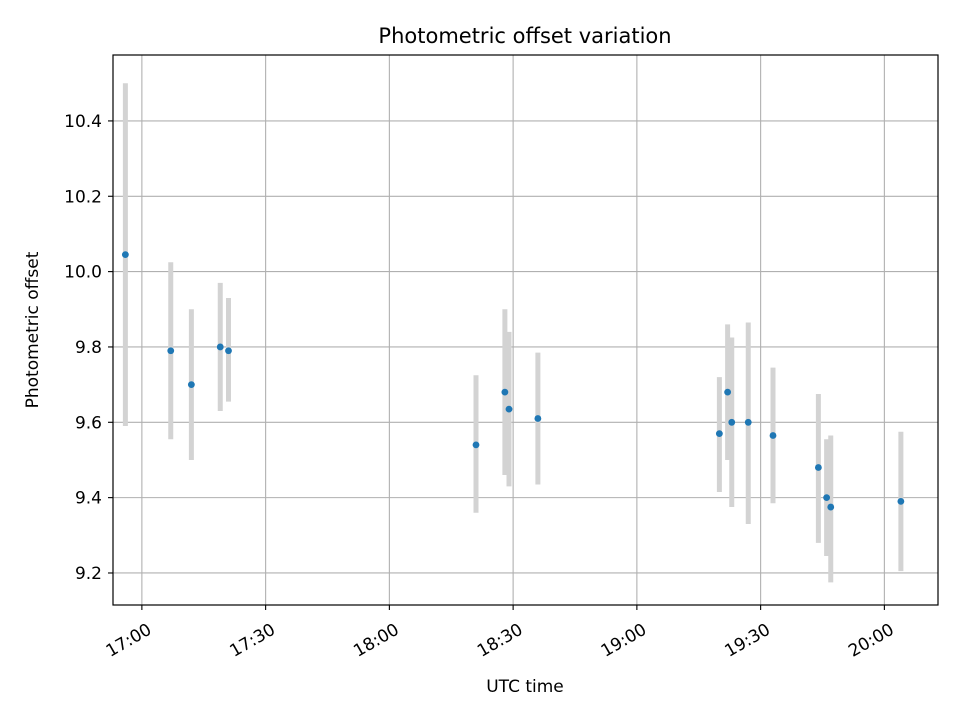 This screenshot has height=720, width=960. I want to click on y-tick-label: 9.2, so click(88, 574).